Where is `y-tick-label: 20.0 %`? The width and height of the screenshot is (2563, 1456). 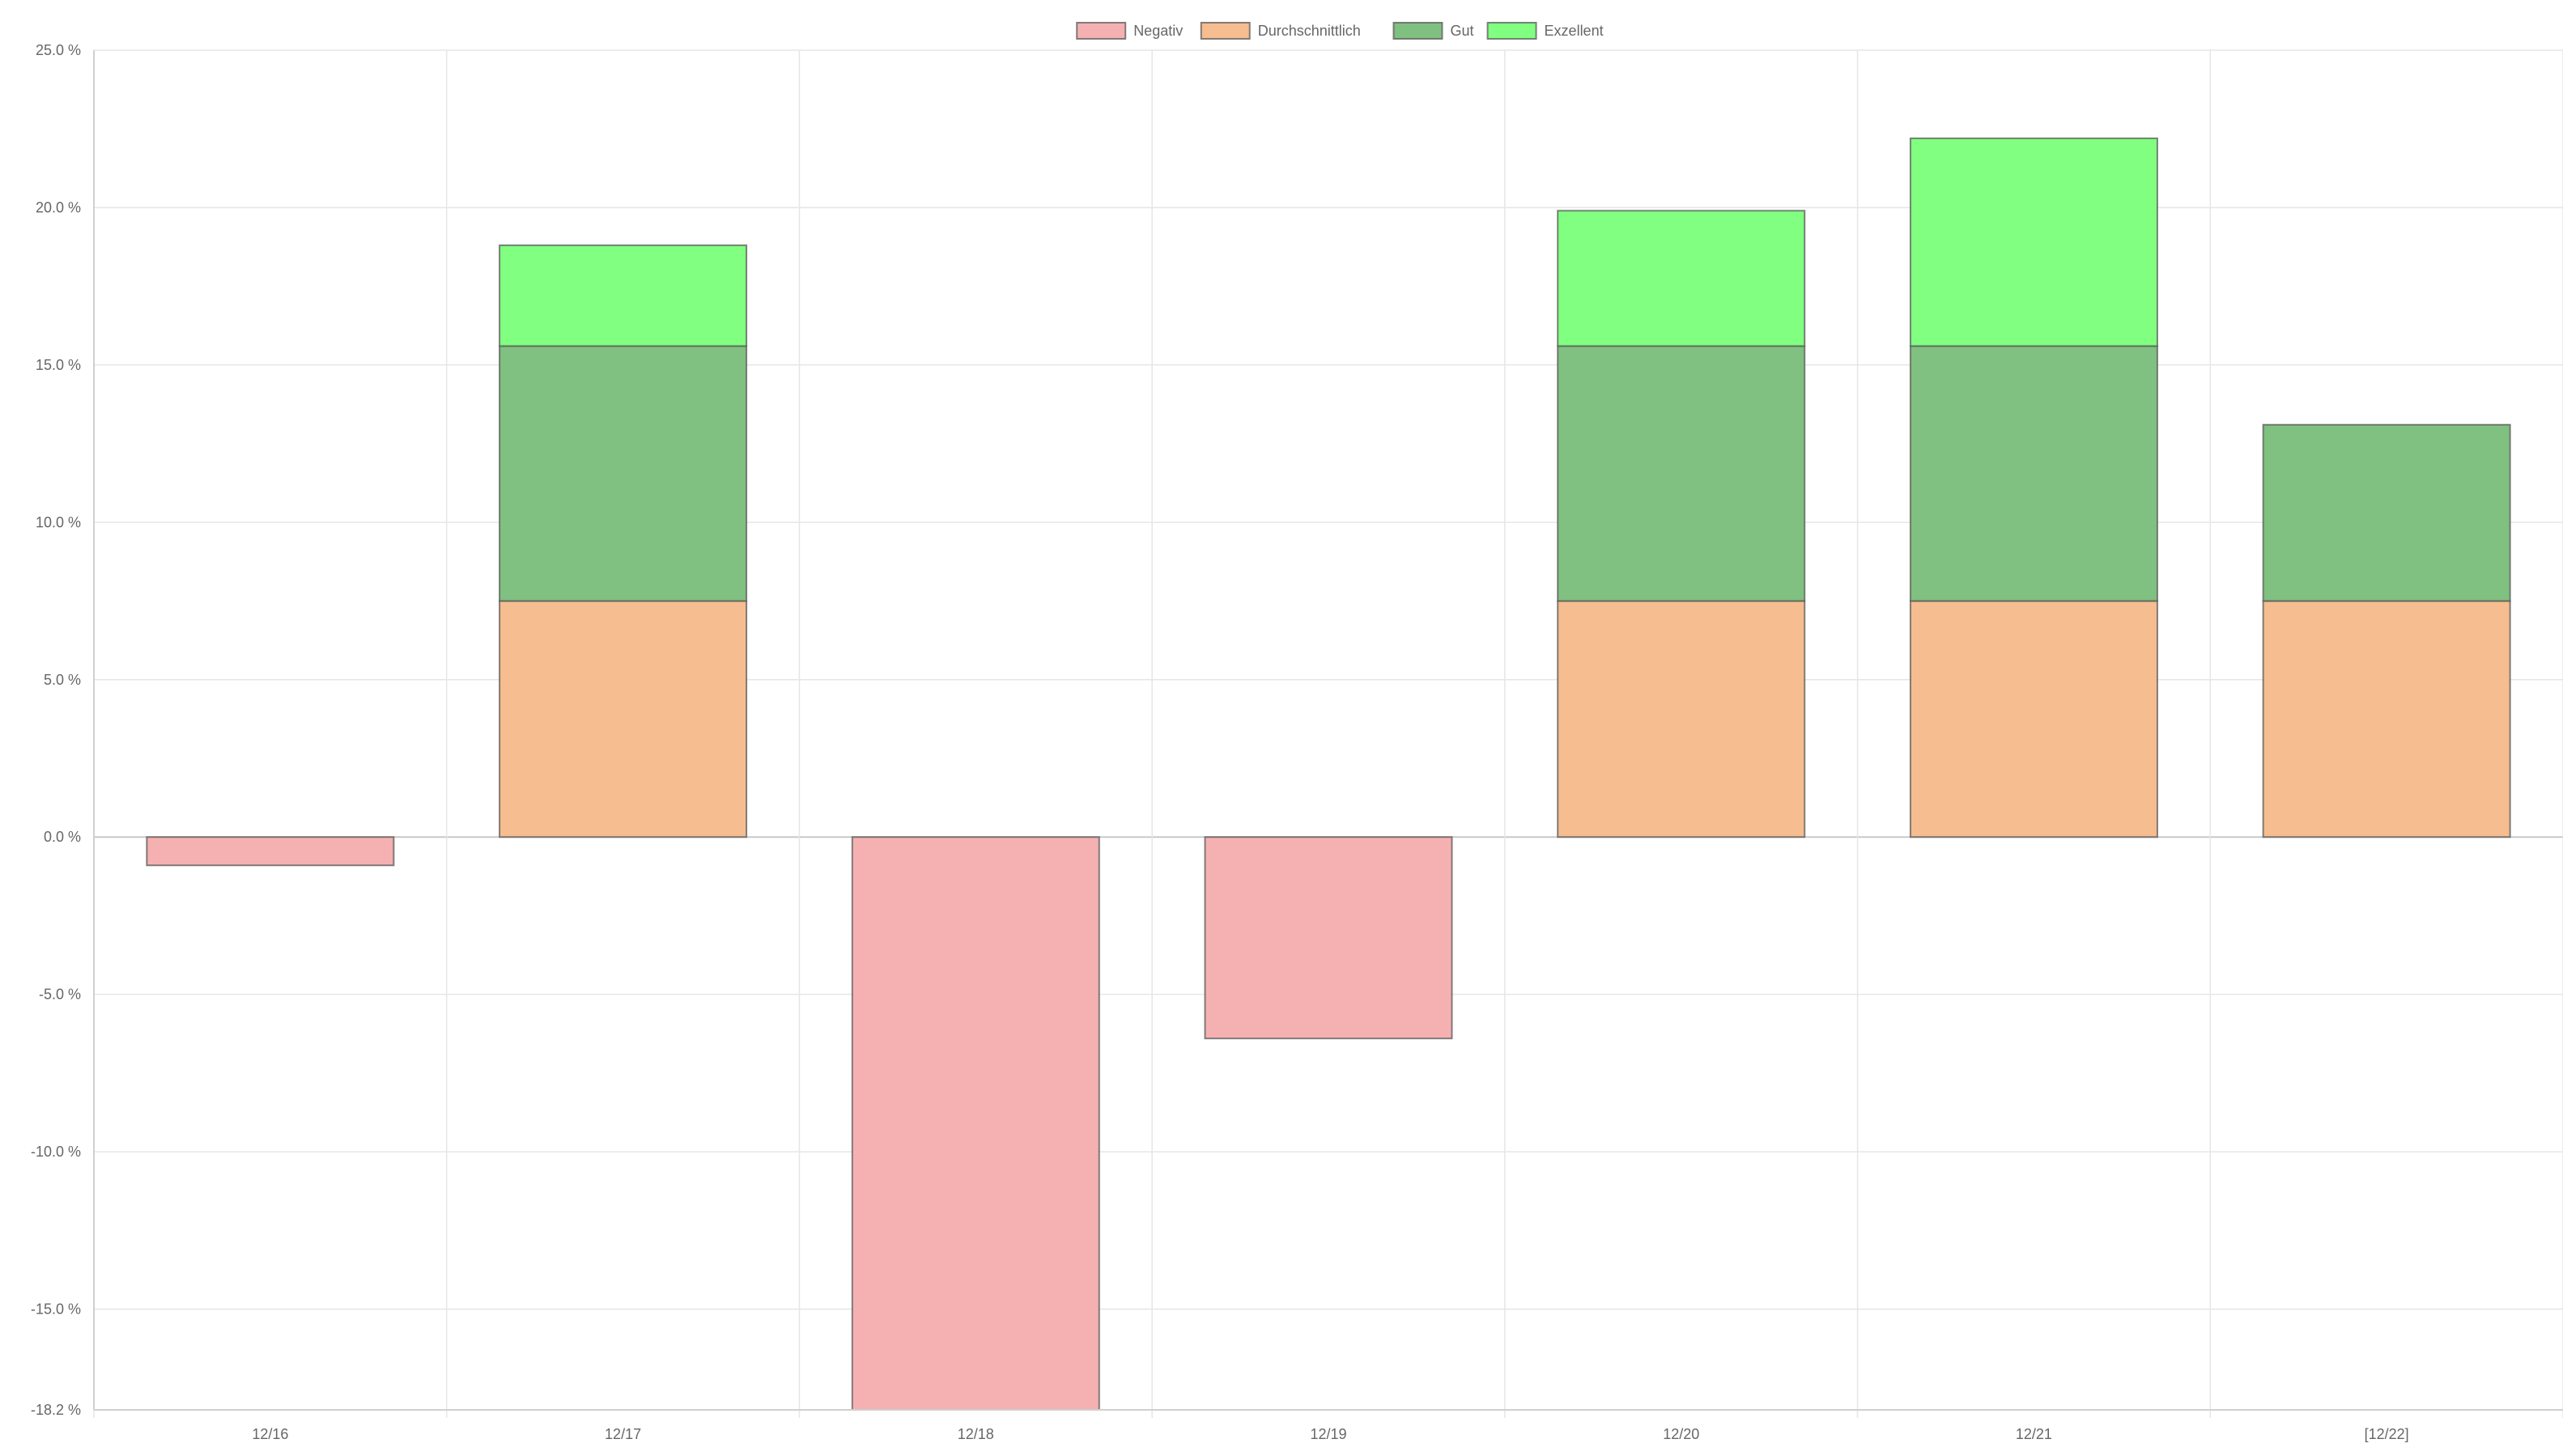
y-tick-label: 20.0 % is located at coordinates (59, 207).